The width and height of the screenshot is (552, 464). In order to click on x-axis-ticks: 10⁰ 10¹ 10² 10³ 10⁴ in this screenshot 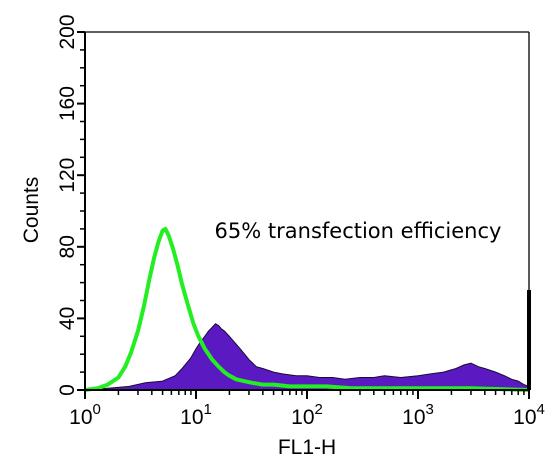, I will do `click(307, 409)`.